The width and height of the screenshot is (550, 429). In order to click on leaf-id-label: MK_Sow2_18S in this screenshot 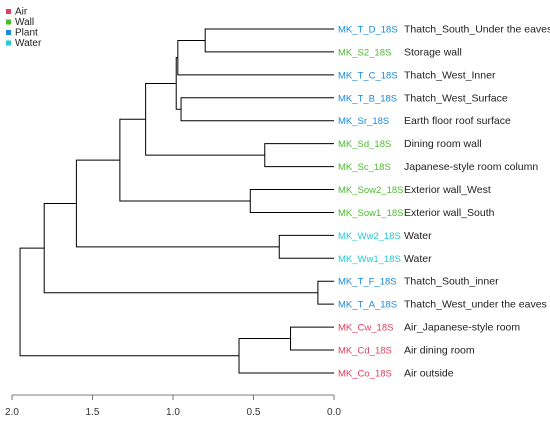, I will do `click(370, 190)`.